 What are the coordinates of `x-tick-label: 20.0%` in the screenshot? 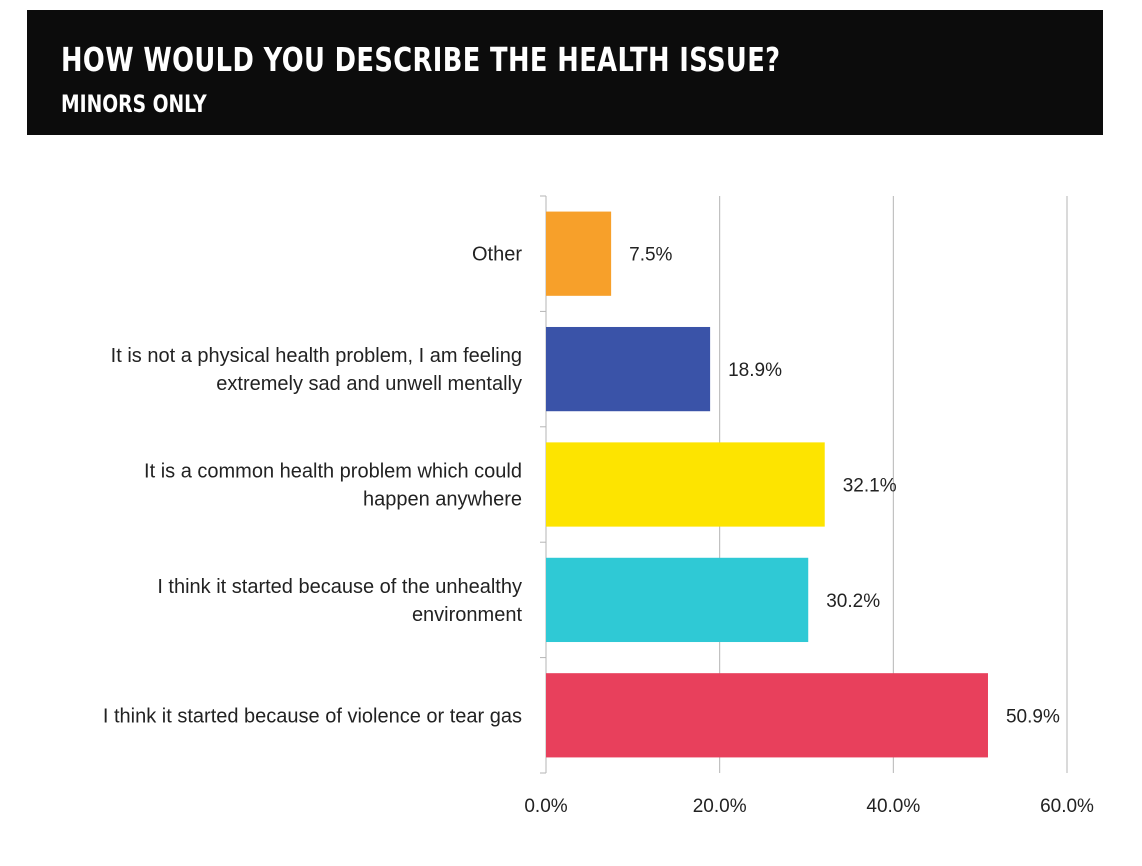 It's located at (720, 806).